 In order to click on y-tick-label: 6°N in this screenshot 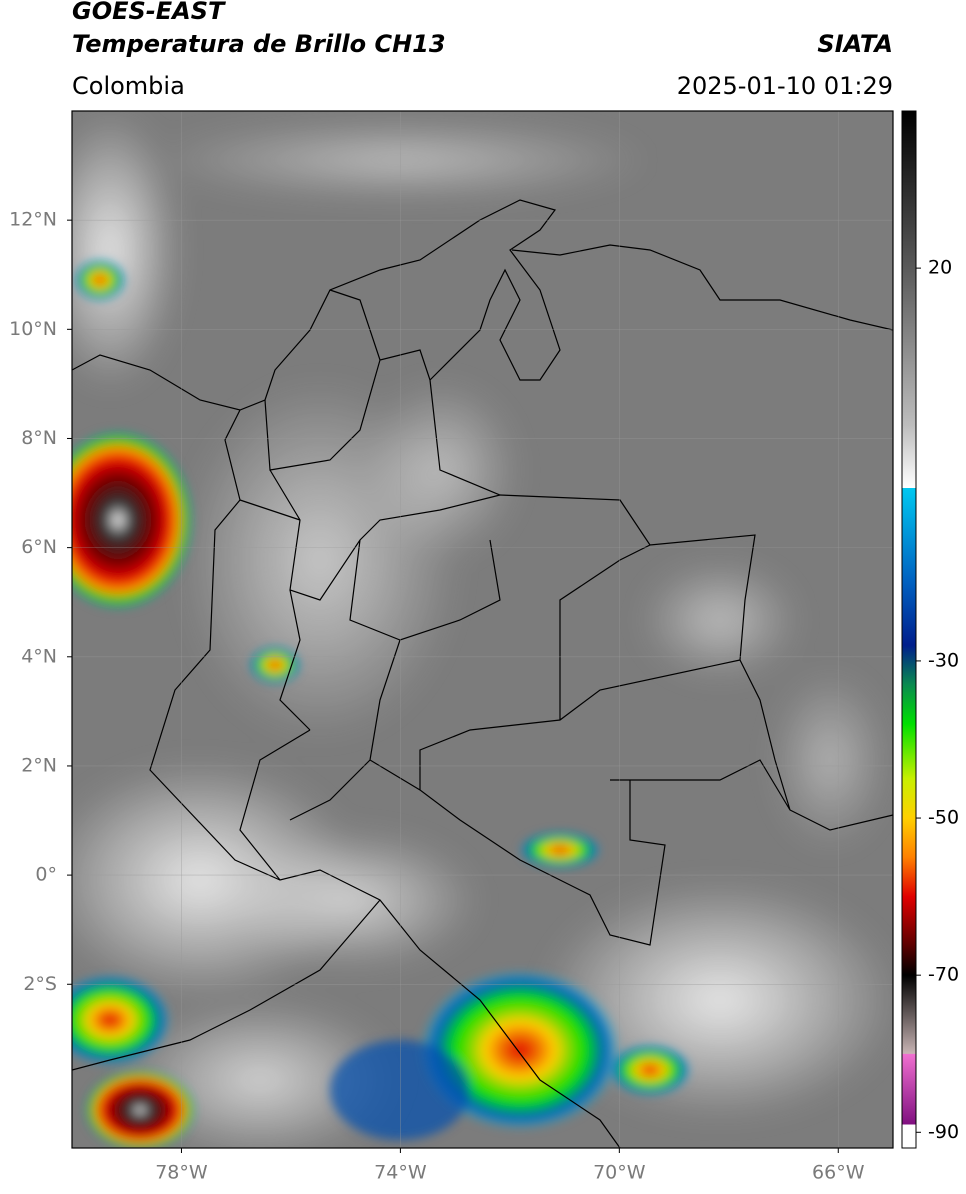, I will do `click(39, 547)`.